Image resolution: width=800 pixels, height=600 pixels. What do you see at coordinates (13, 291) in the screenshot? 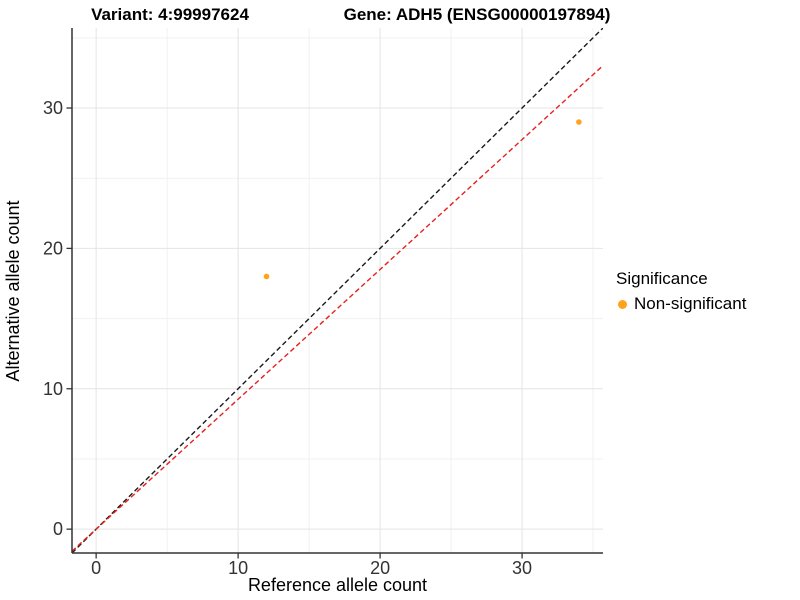
I see `y-axis-title: Alternative allele count` at bounding box center [13, 291].